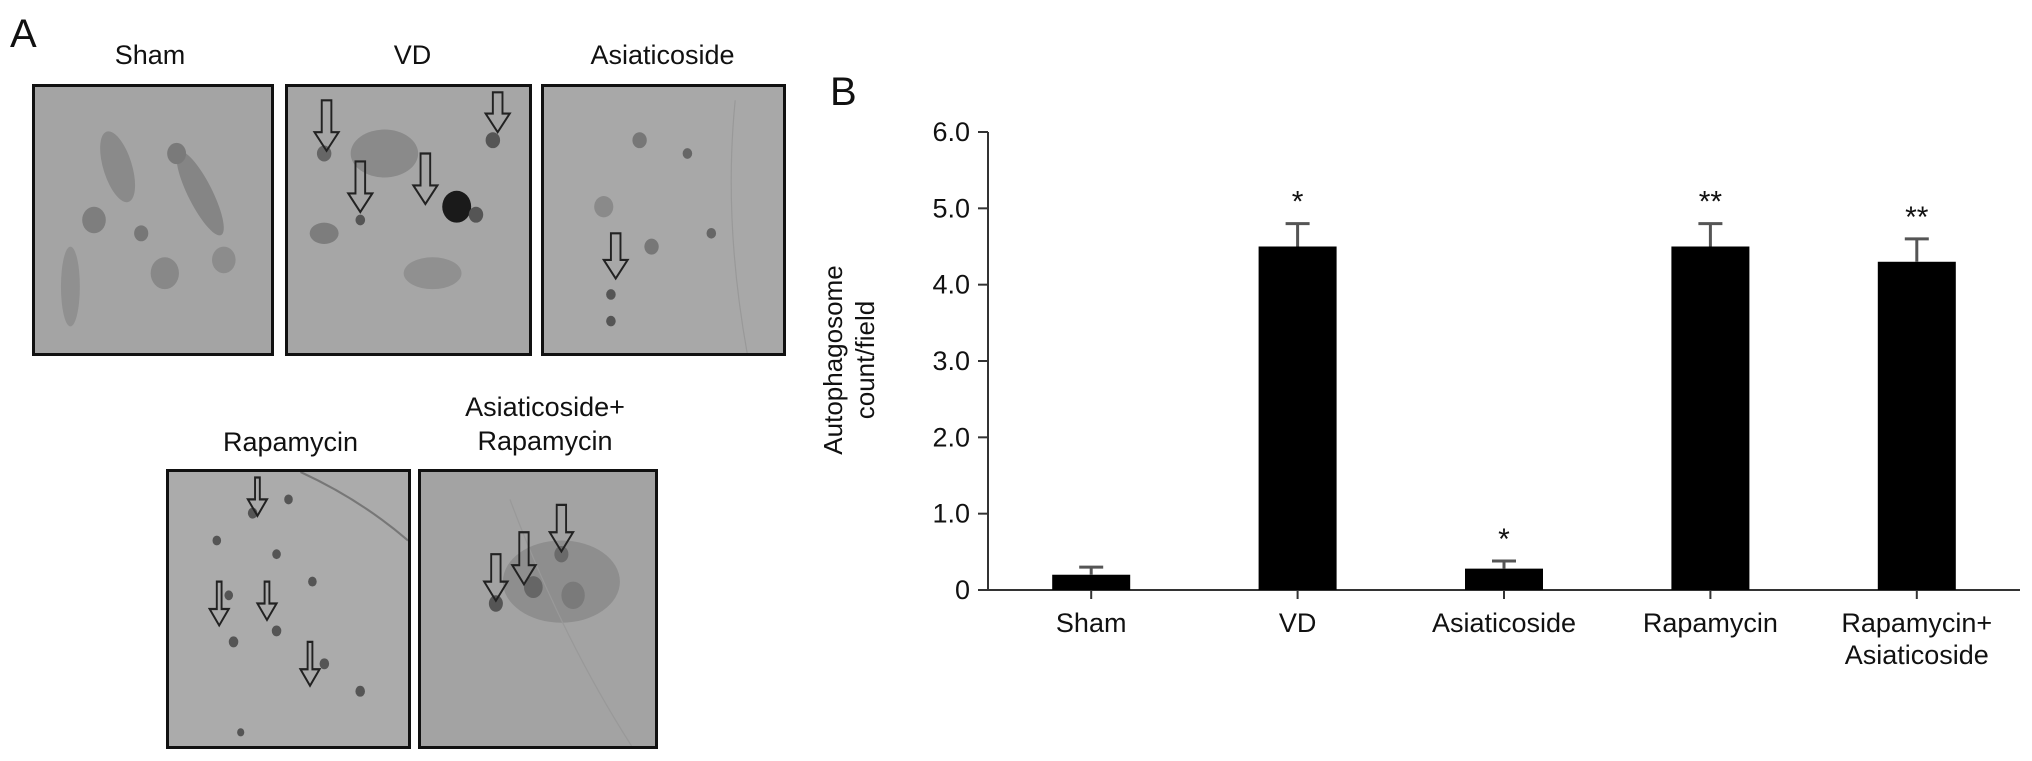  Describe the element at coordinates (663, 220) in the screenshot. I see `micrograph-asiaticoside` at that location.